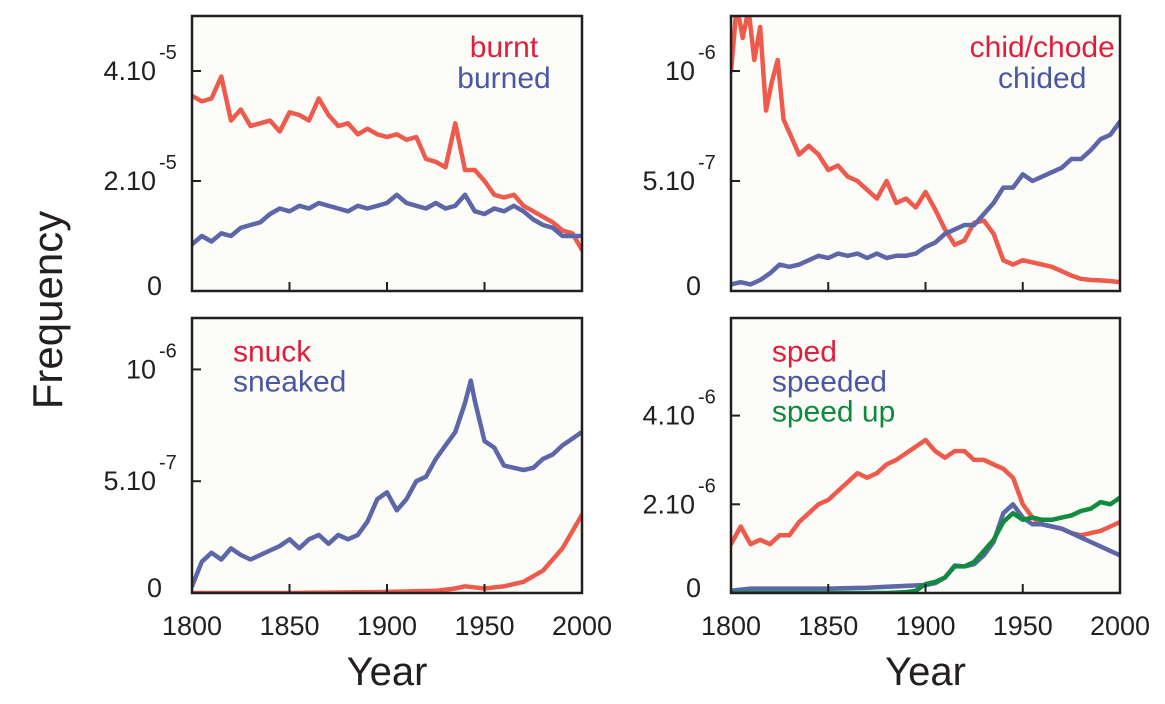 The height and width of the screenshot is (704, 1165). What do you see at coordinates (1042, 78) in the screenshot?
I see `legend-entry-chided: chided` at bounding box center [1042, 78].